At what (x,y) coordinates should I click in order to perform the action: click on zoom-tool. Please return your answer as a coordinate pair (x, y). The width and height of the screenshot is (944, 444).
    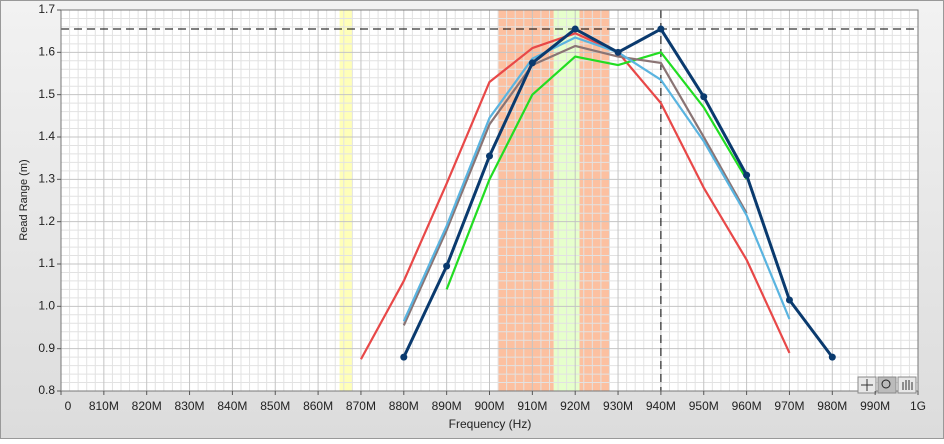
    Looking at the image, I should click on (887, 385).